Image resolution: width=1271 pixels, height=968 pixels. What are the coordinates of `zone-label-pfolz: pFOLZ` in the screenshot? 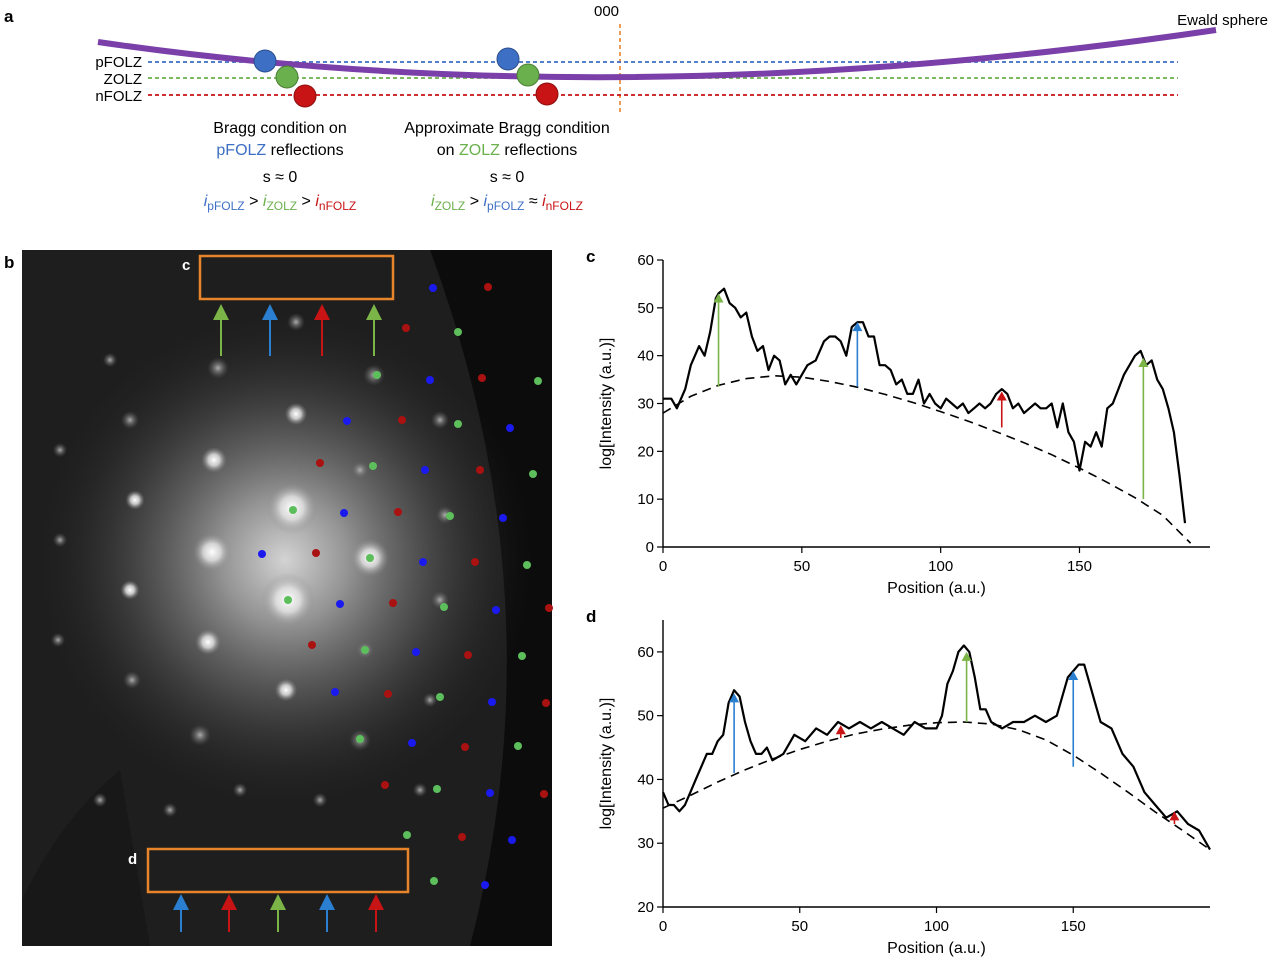 It's located at (118, 62).